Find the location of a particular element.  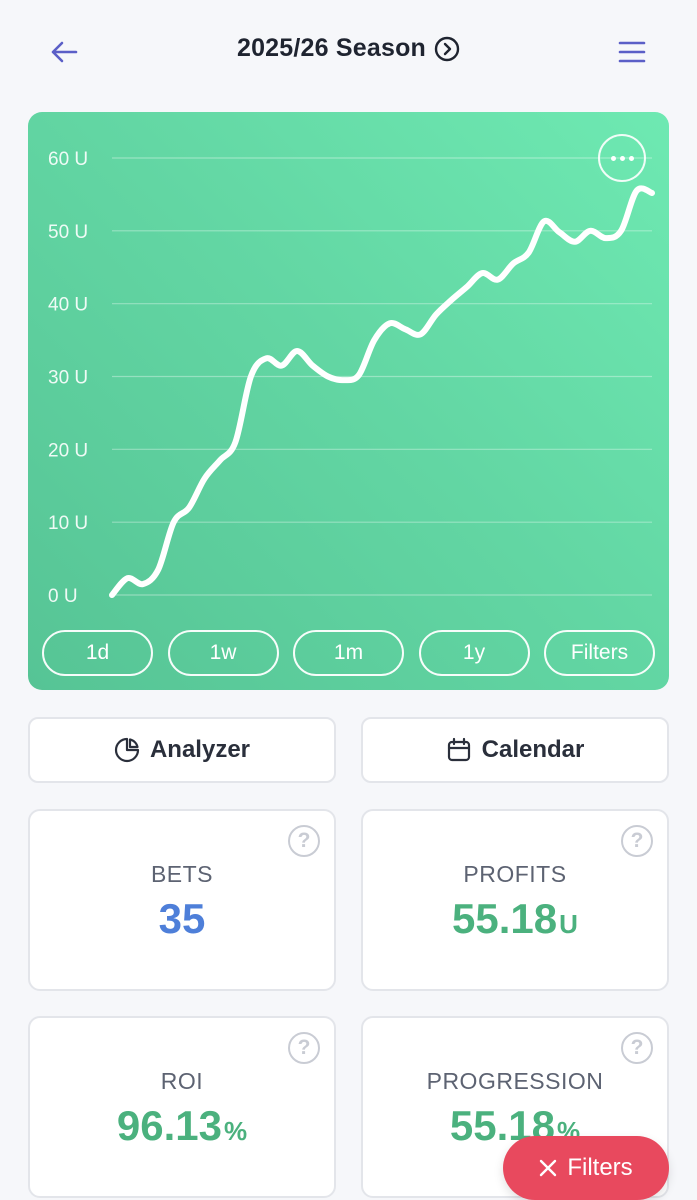

calendar-icon is located at coordinates (458, 749).